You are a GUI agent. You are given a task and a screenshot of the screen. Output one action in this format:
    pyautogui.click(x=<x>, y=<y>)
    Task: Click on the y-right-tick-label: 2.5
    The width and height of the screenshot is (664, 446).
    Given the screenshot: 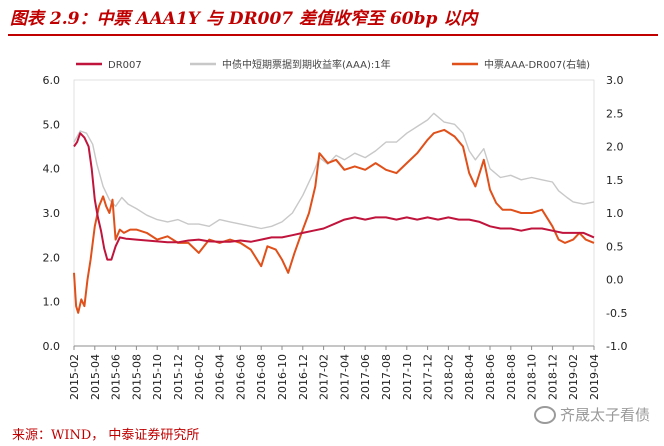 What is the action you would take?
    pyautogui.click(x=615, y=113)
    